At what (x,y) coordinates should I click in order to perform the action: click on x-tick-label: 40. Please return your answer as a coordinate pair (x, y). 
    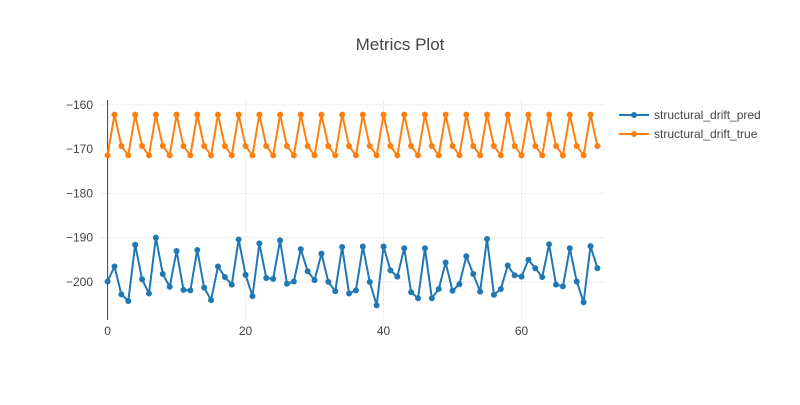
    Looking at the image, I should click on (384, 331).